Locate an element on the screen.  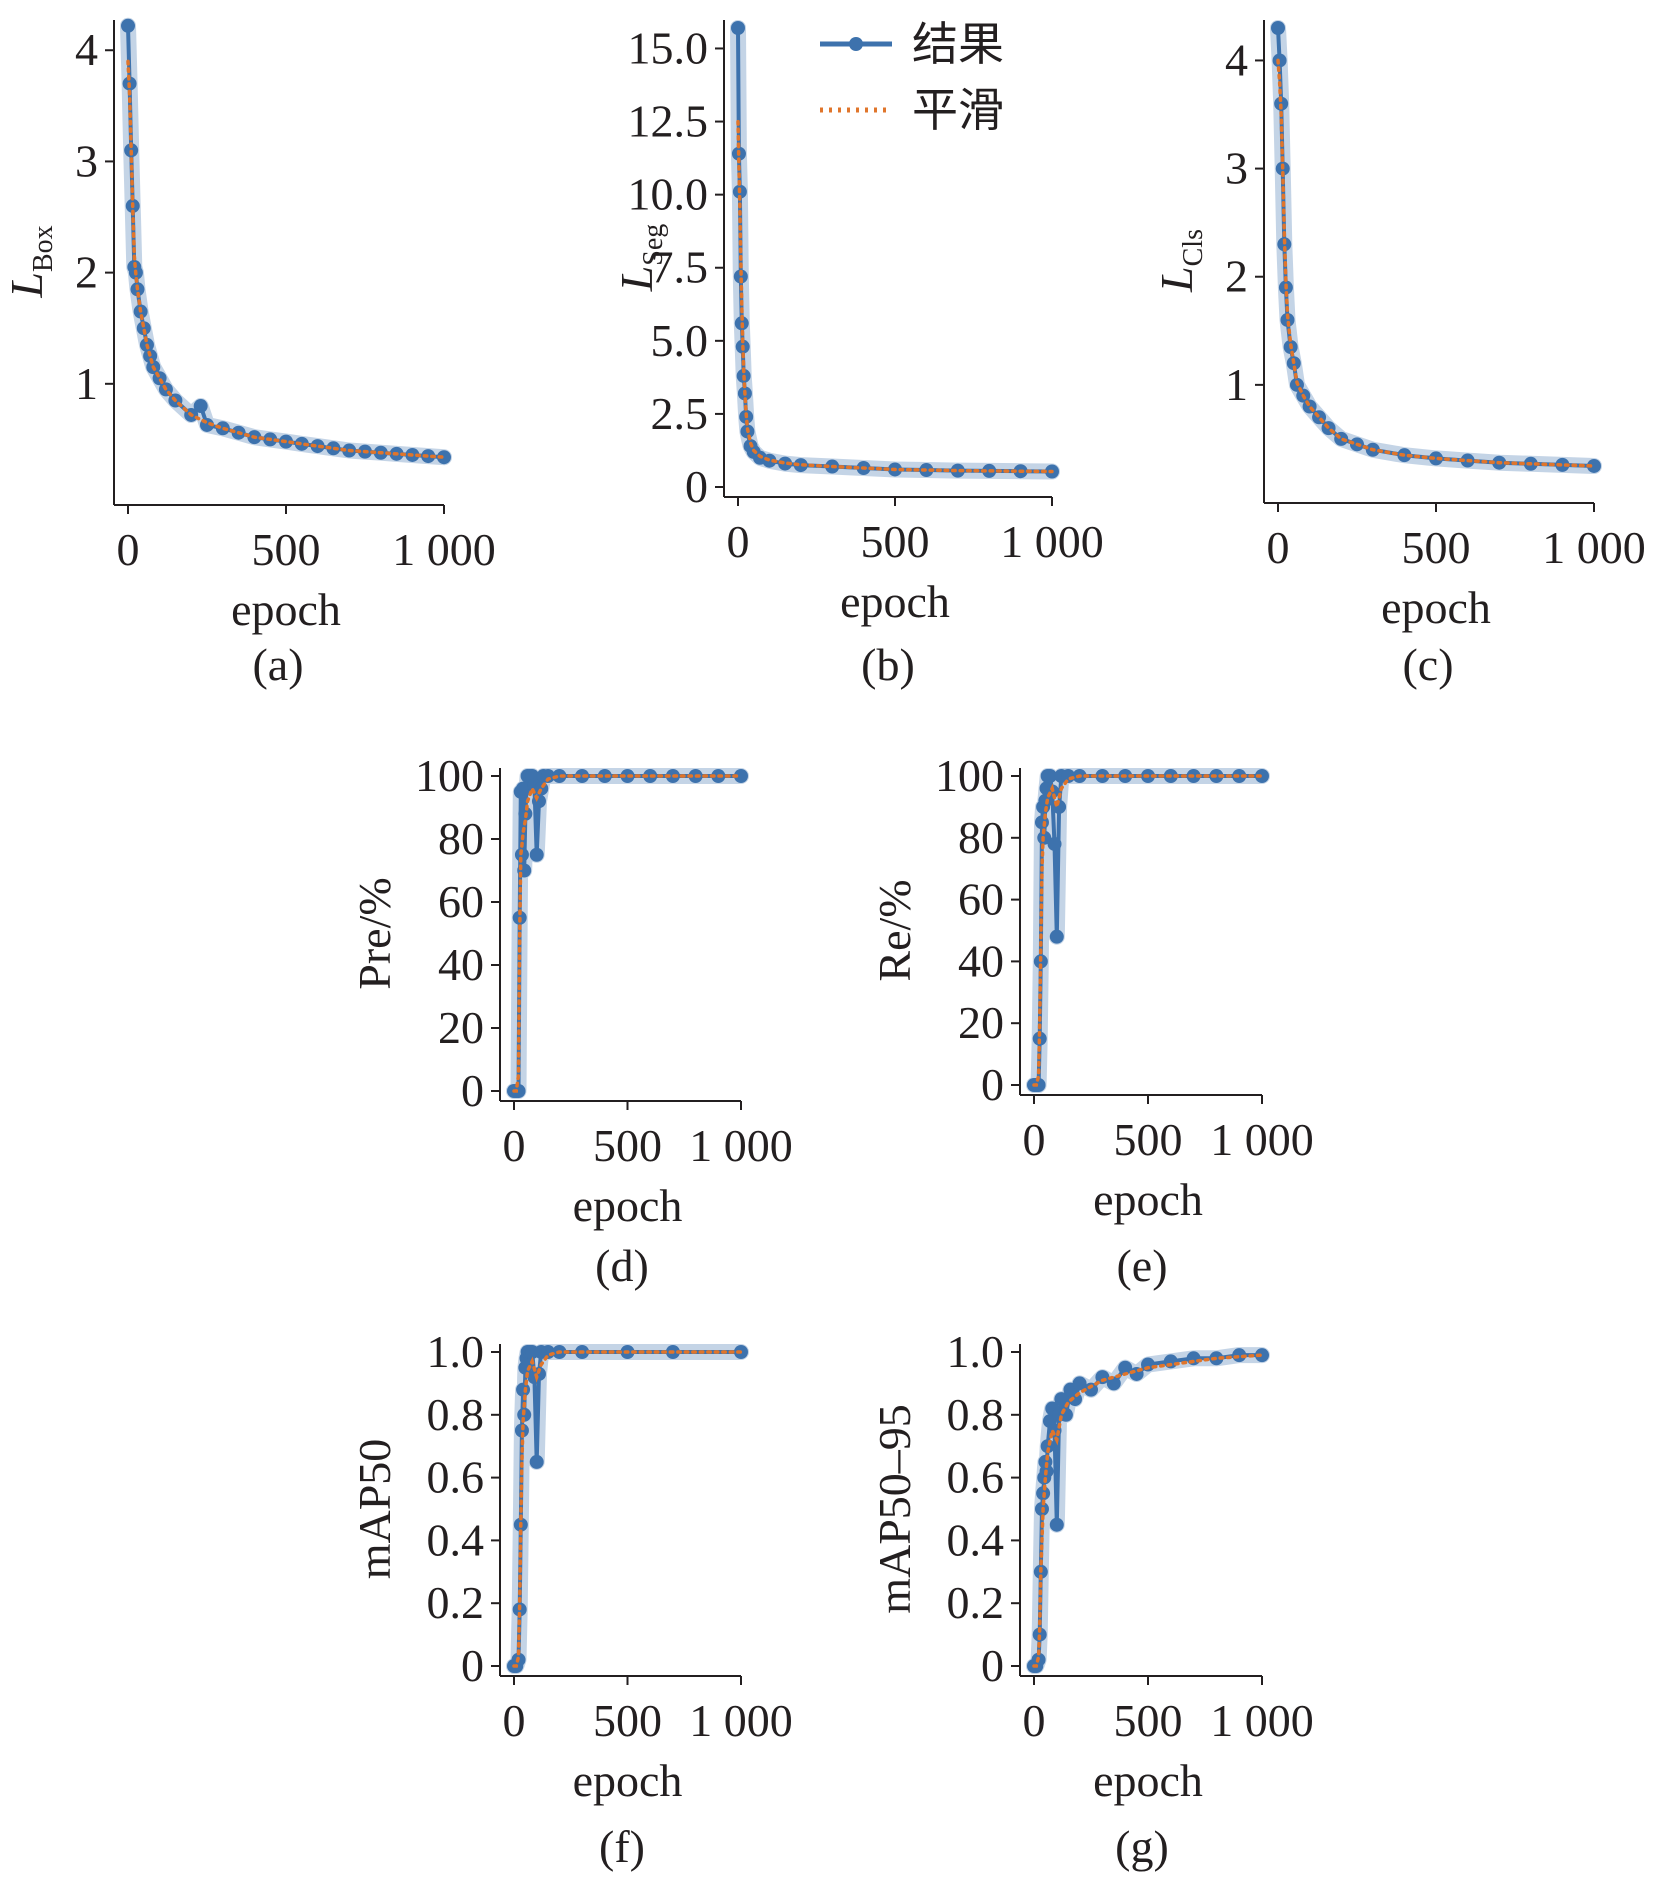
chart-a: 0 500 1 000 1 2 3 4 epoch LBox (a) is located at coordinates (248, 353).